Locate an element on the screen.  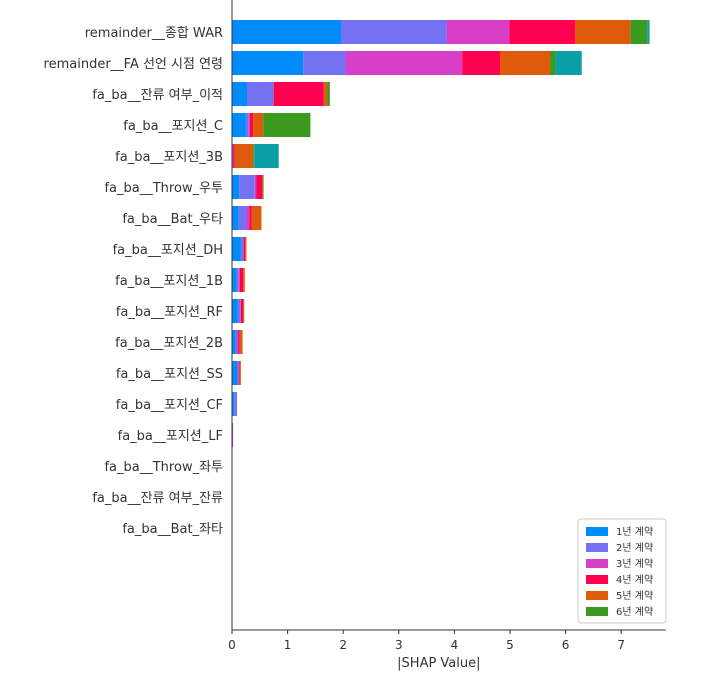
x-tick-label: 5 is located at coordinates (510, 645).